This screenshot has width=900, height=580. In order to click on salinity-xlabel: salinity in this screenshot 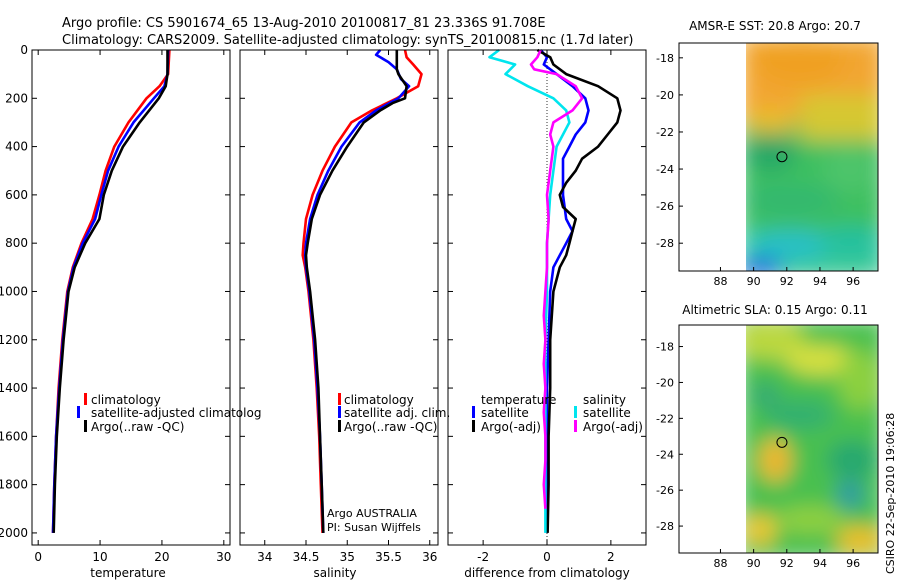, I will do `click(334, 573)`.